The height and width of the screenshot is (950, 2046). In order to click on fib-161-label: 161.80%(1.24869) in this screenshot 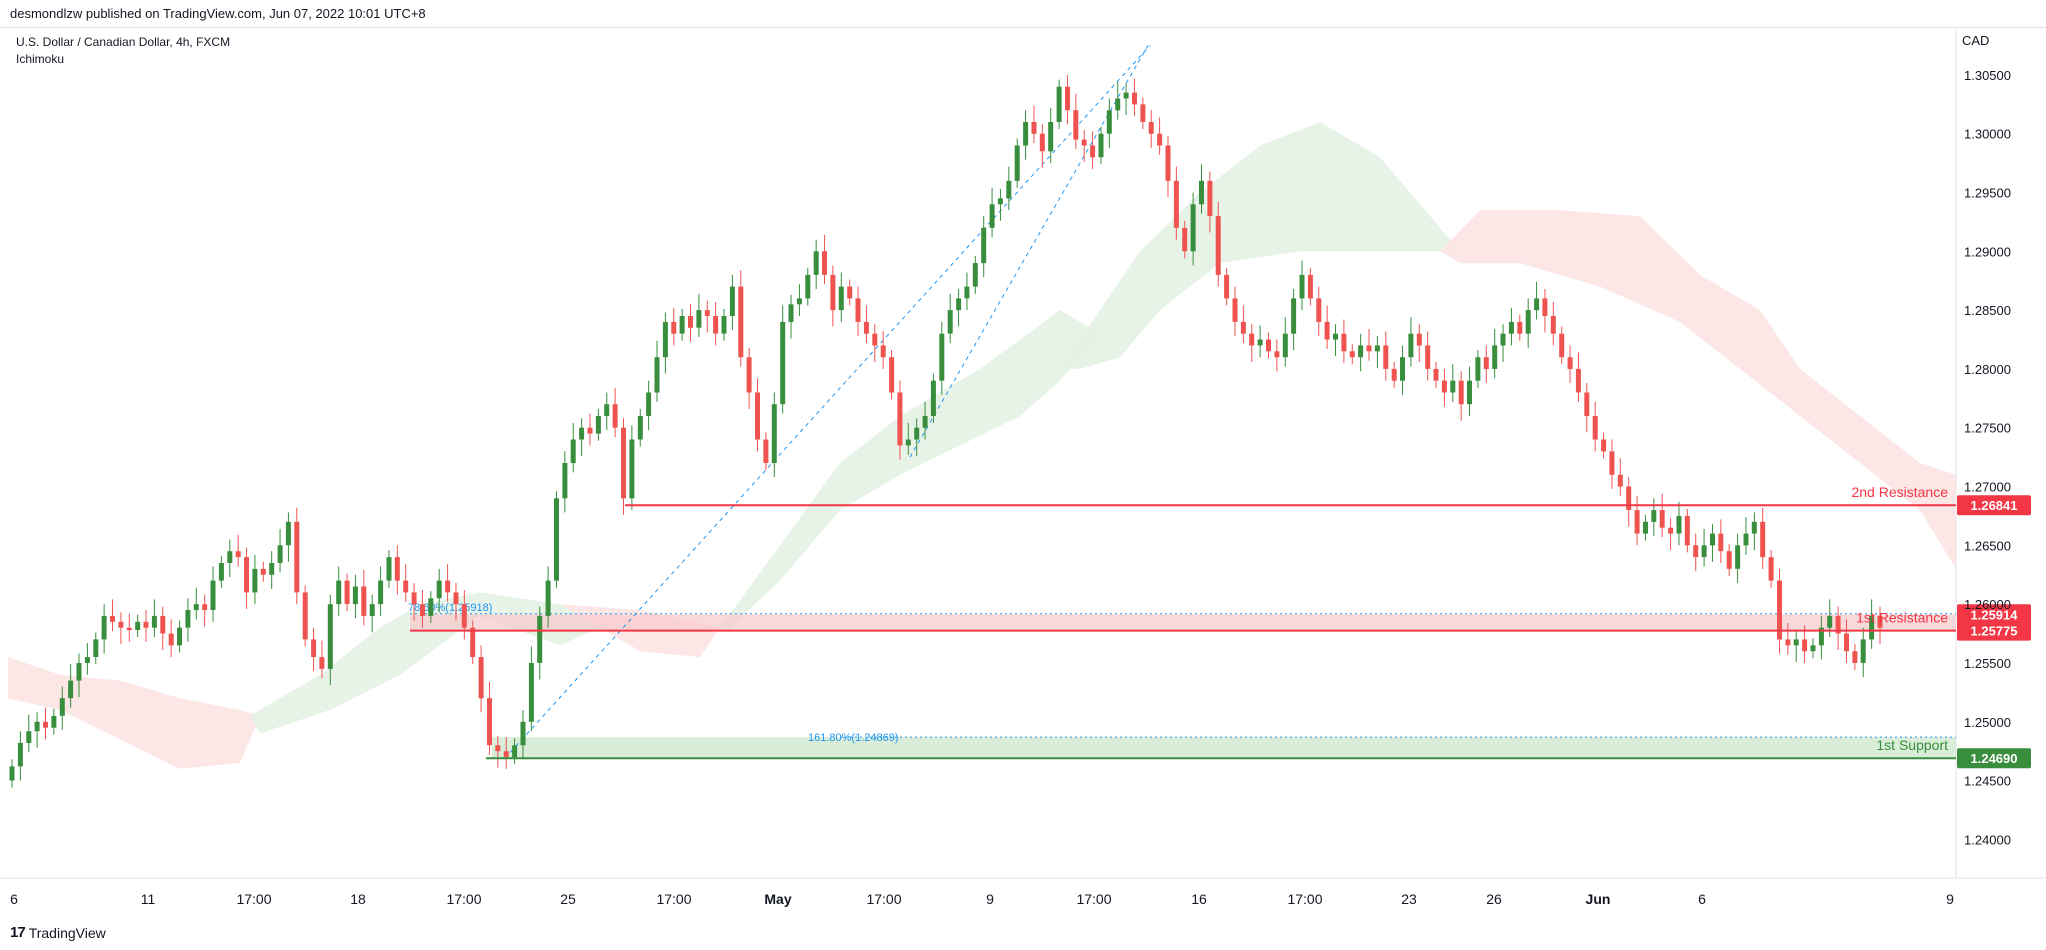, I will do `click(853, 738)`.